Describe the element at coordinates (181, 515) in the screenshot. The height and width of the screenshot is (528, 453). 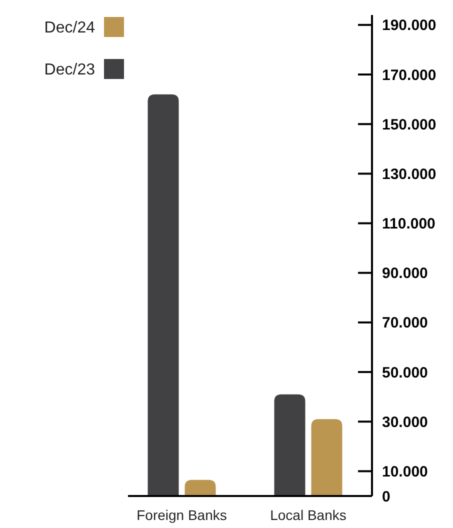
I see `x-tick-label: Foreign Banks` at that location.